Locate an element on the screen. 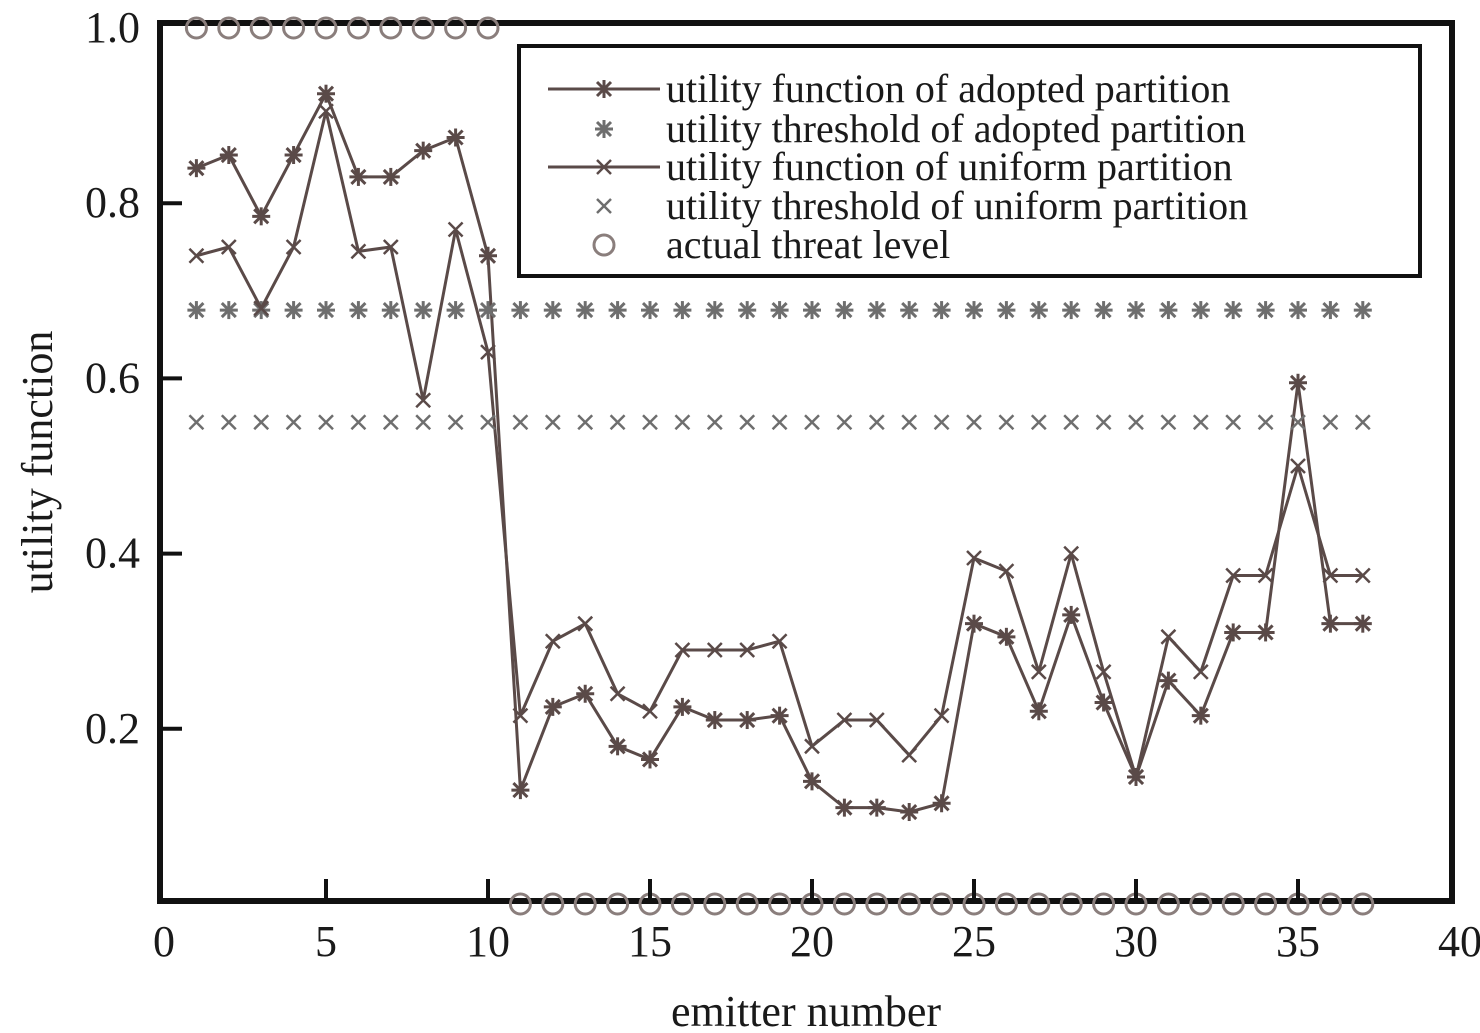 The width and height of the screenshot is (1480, 1033). y-tick-label: 0.6 is located at coordinates (112, 377).